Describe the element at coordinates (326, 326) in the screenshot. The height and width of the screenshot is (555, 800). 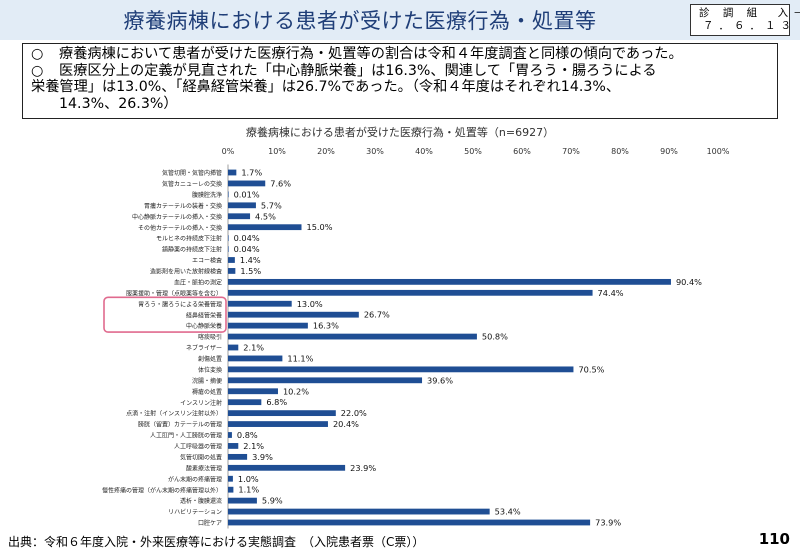
I see `data-label: 16.3%` at that location.